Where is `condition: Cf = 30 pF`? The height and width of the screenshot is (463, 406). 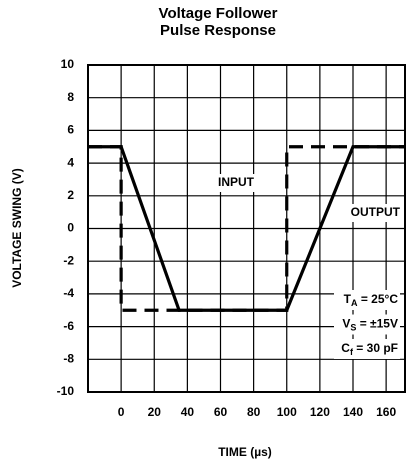
condition: Cf = 30 pF is located at coordinates (369, 349).